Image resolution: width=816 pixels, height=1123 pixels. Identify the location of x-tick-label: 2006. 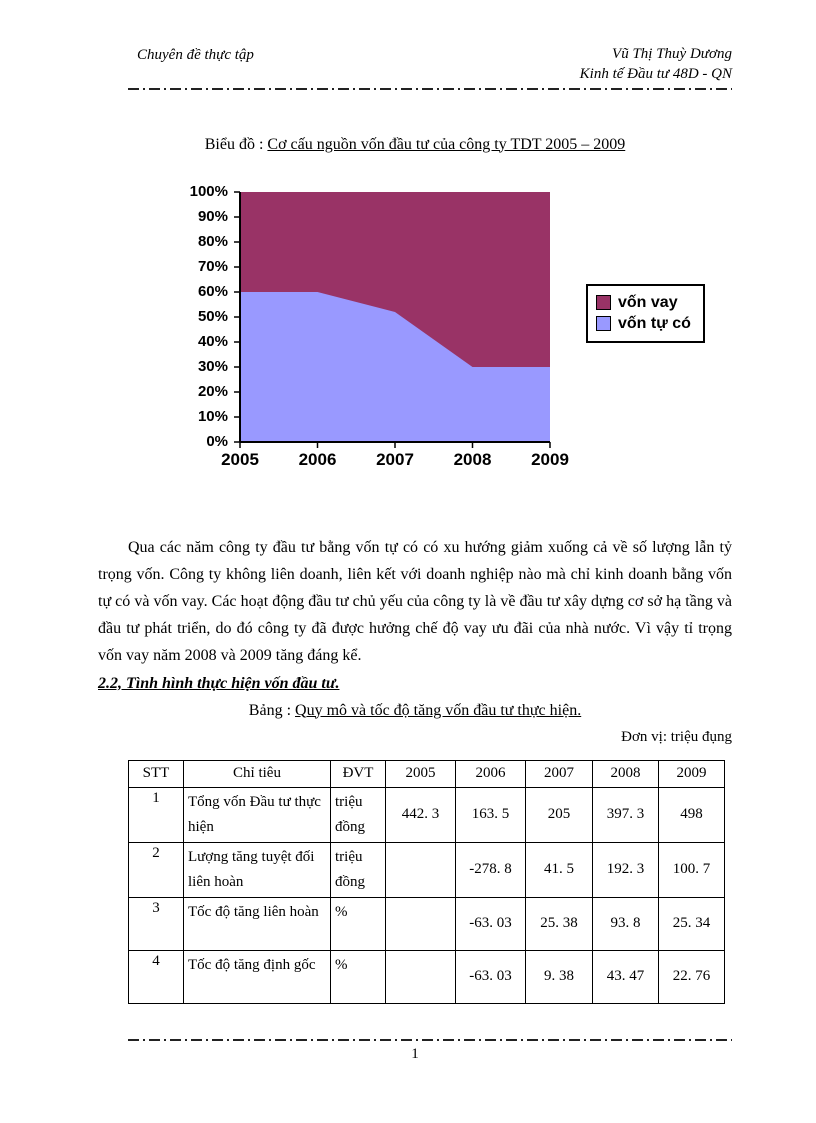
(317, 459).